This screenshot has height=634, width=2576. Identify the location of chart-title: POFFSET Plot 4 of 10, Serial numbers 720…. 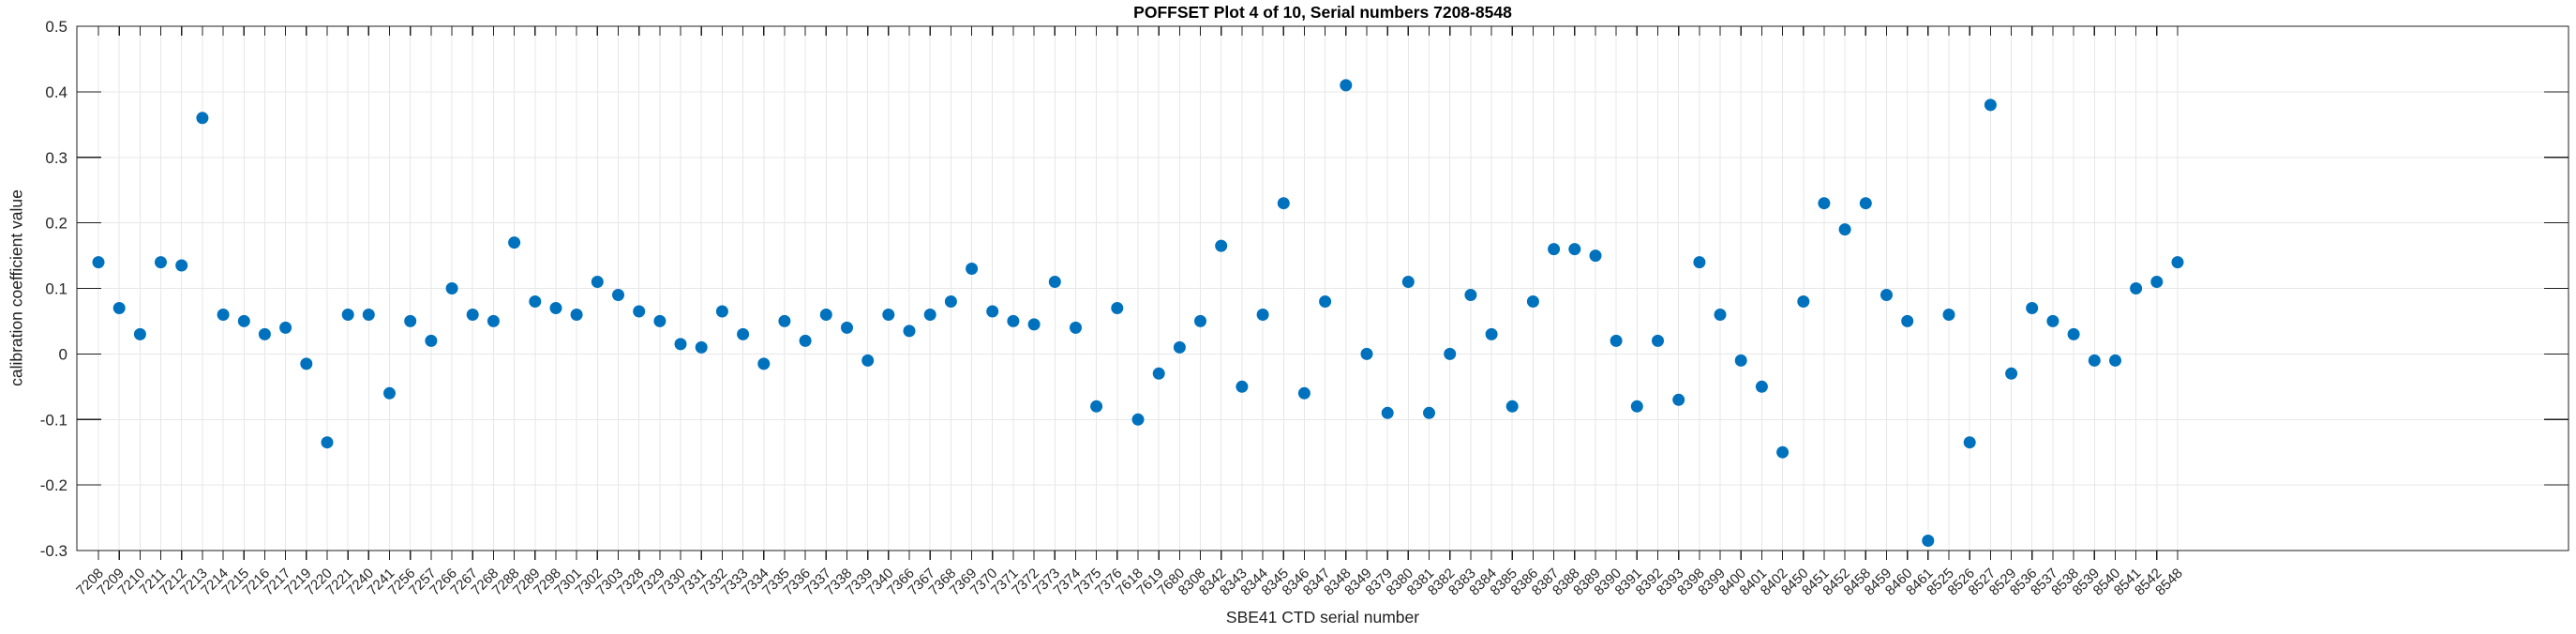
(1323, 12).